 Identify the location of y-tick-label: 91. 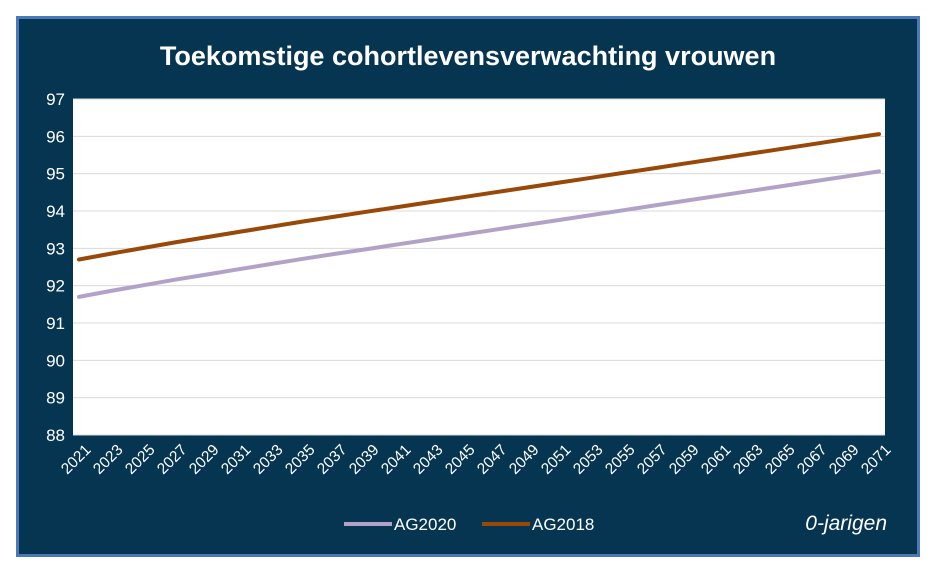
(55, 323).